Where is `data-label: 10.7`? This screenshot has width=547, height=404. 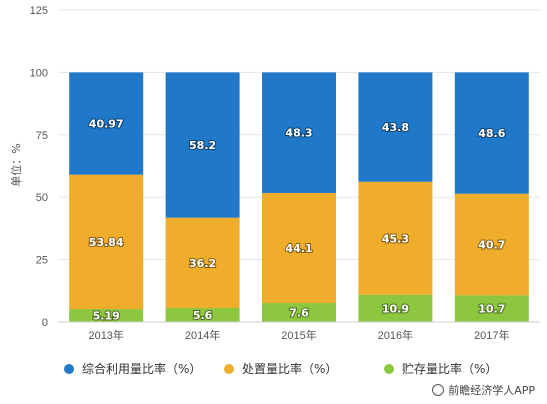 data-label: 10.7 is located at coordinates (491, 309).